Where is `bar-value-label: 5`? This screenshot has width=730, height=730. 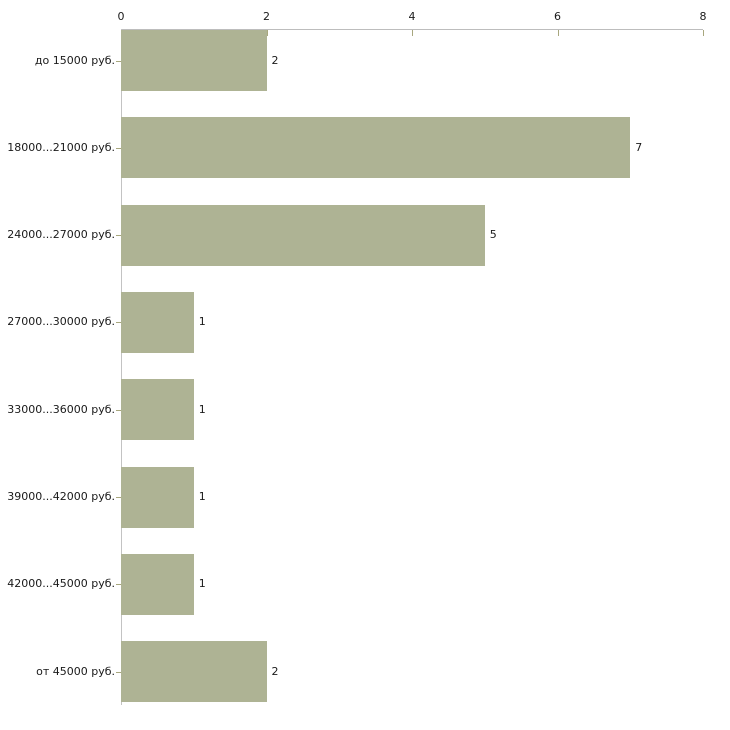
bar-value-label: 5 is located at coordinates (493, 235).